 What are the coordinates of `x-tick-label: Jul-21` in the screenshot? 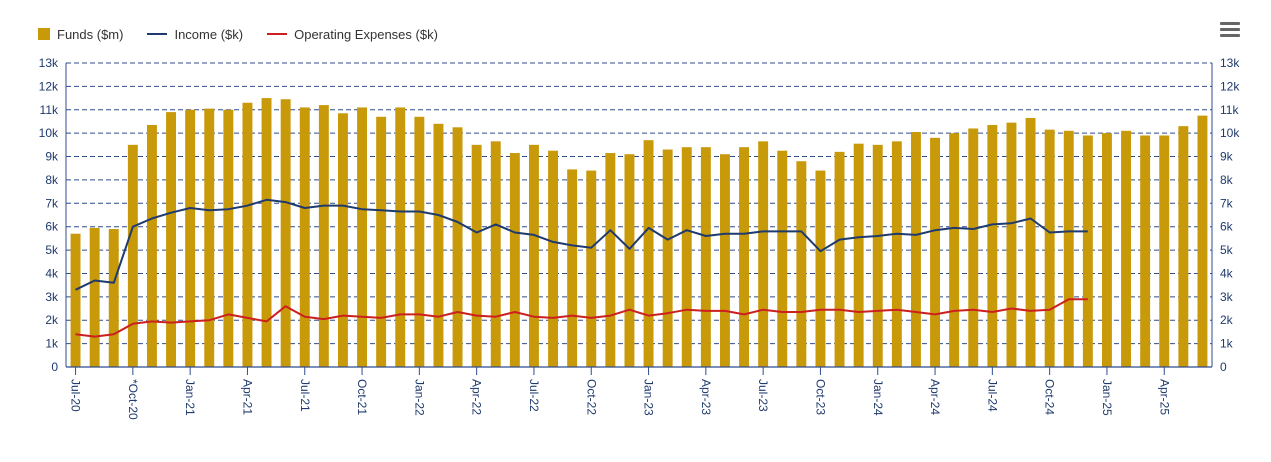 It's located at (305, 395).